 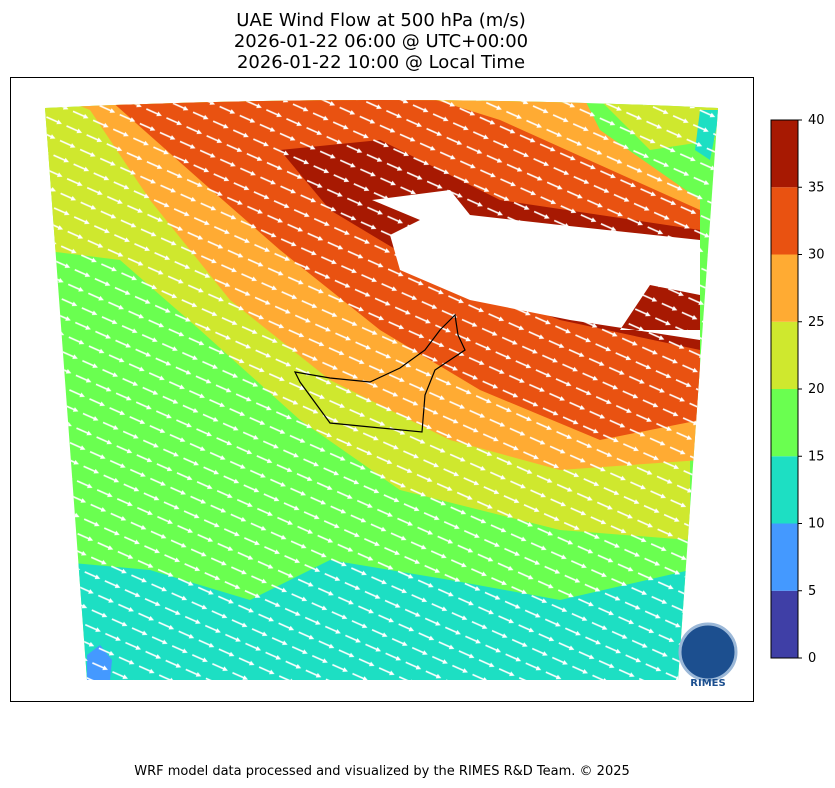 What do you see at coordinates (816, 187) in the screenshot?
I see `colorbar-tick-label: 35` at bounding box center [816, 187].